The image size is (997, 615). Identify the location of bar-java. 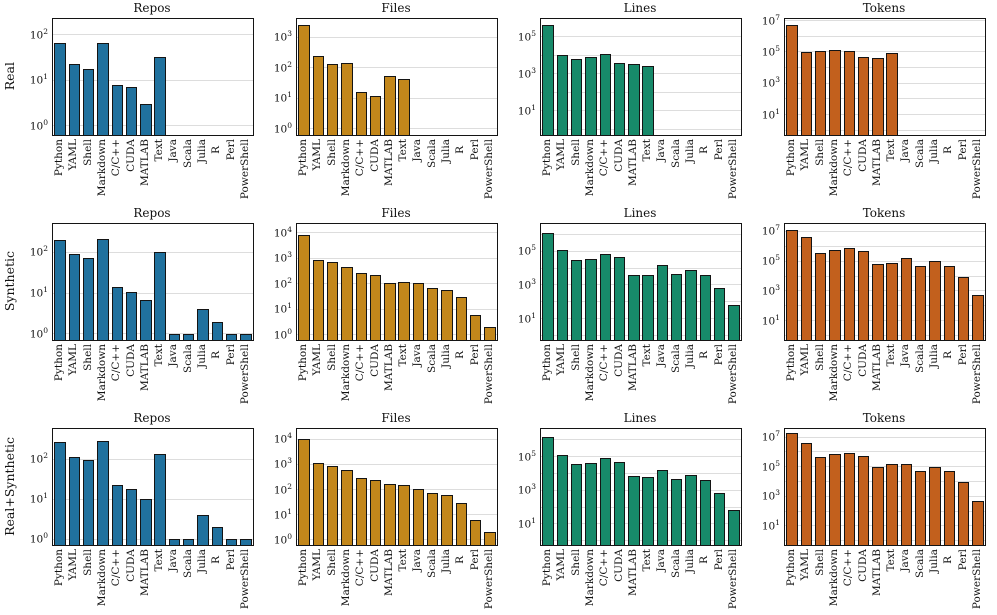
(906, 504).